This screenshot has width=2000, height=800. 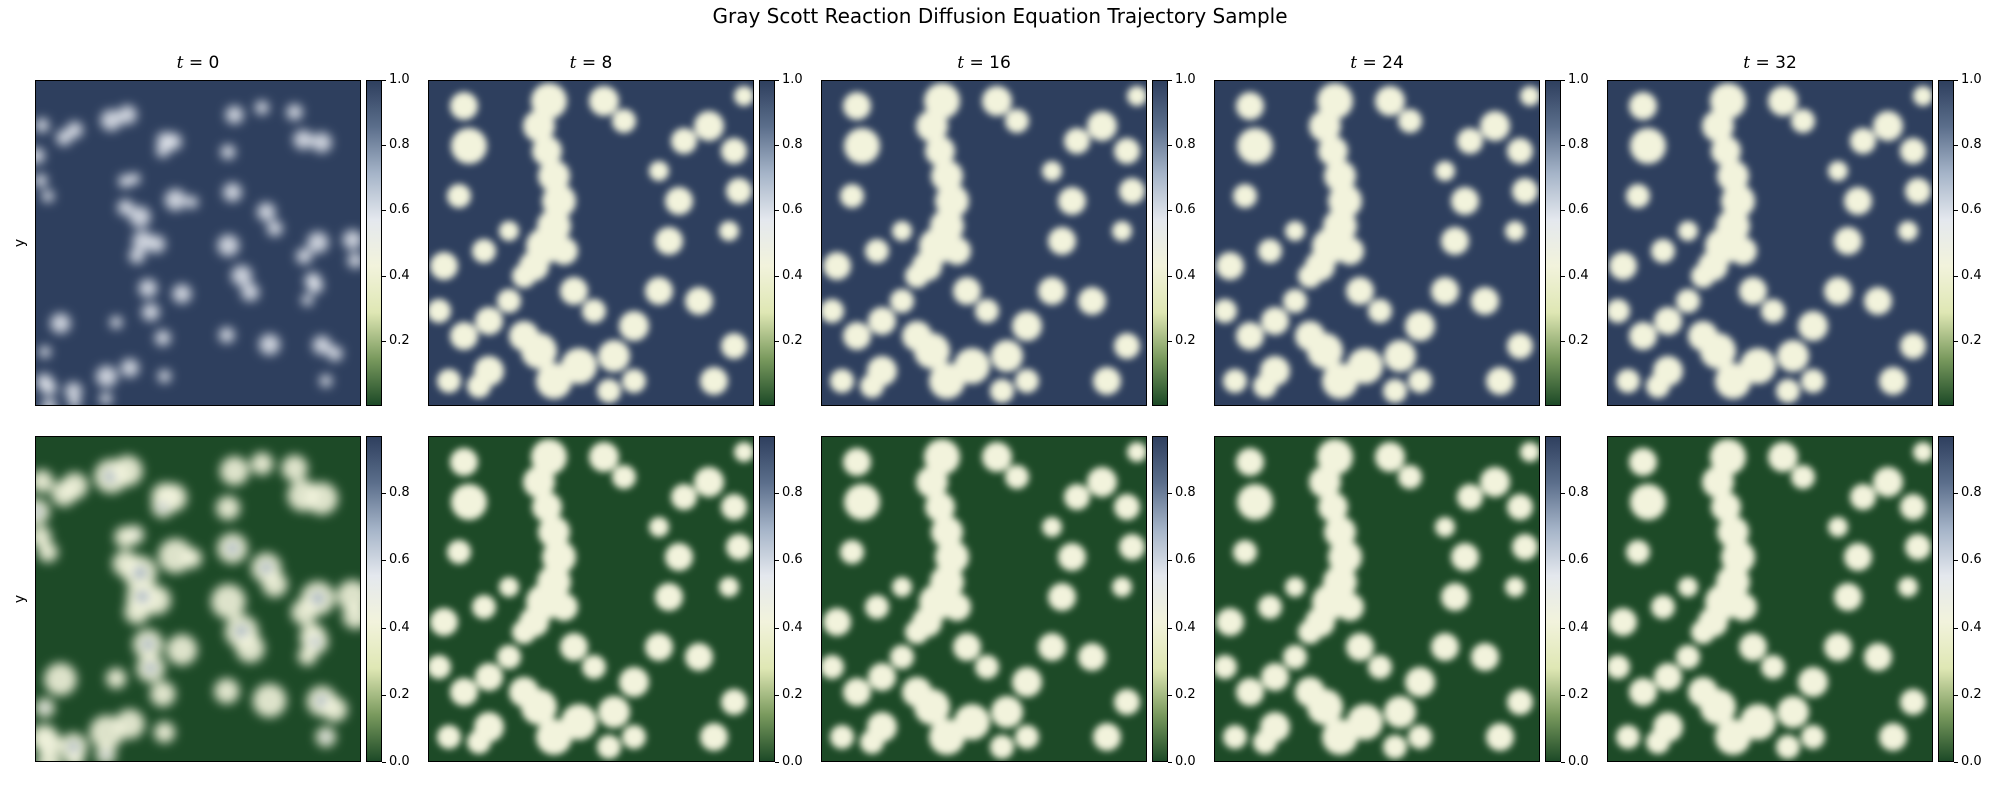 What do you see at coordinates (984, 243) in the screenshot?
I see `heatmap-panel-r0-c2` at bounding box center [984, 243].